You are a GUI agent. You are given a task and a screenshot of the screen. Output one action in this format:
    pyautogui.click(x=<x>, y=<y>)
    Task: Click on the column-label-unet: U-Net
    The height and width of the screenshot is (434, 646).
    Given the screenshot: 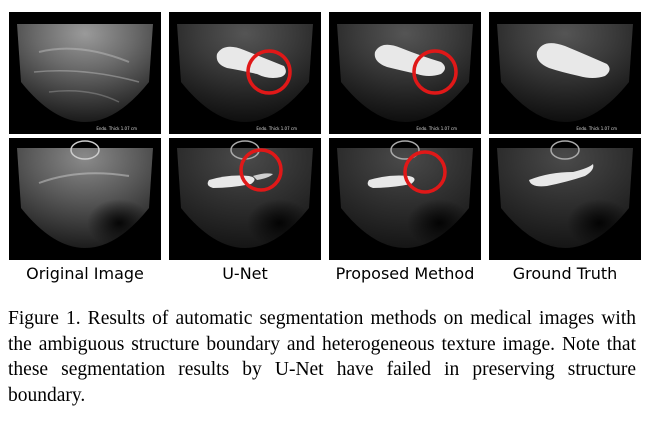 What is the action you would take?
    pyautogui.click(x=245, y=273)
    